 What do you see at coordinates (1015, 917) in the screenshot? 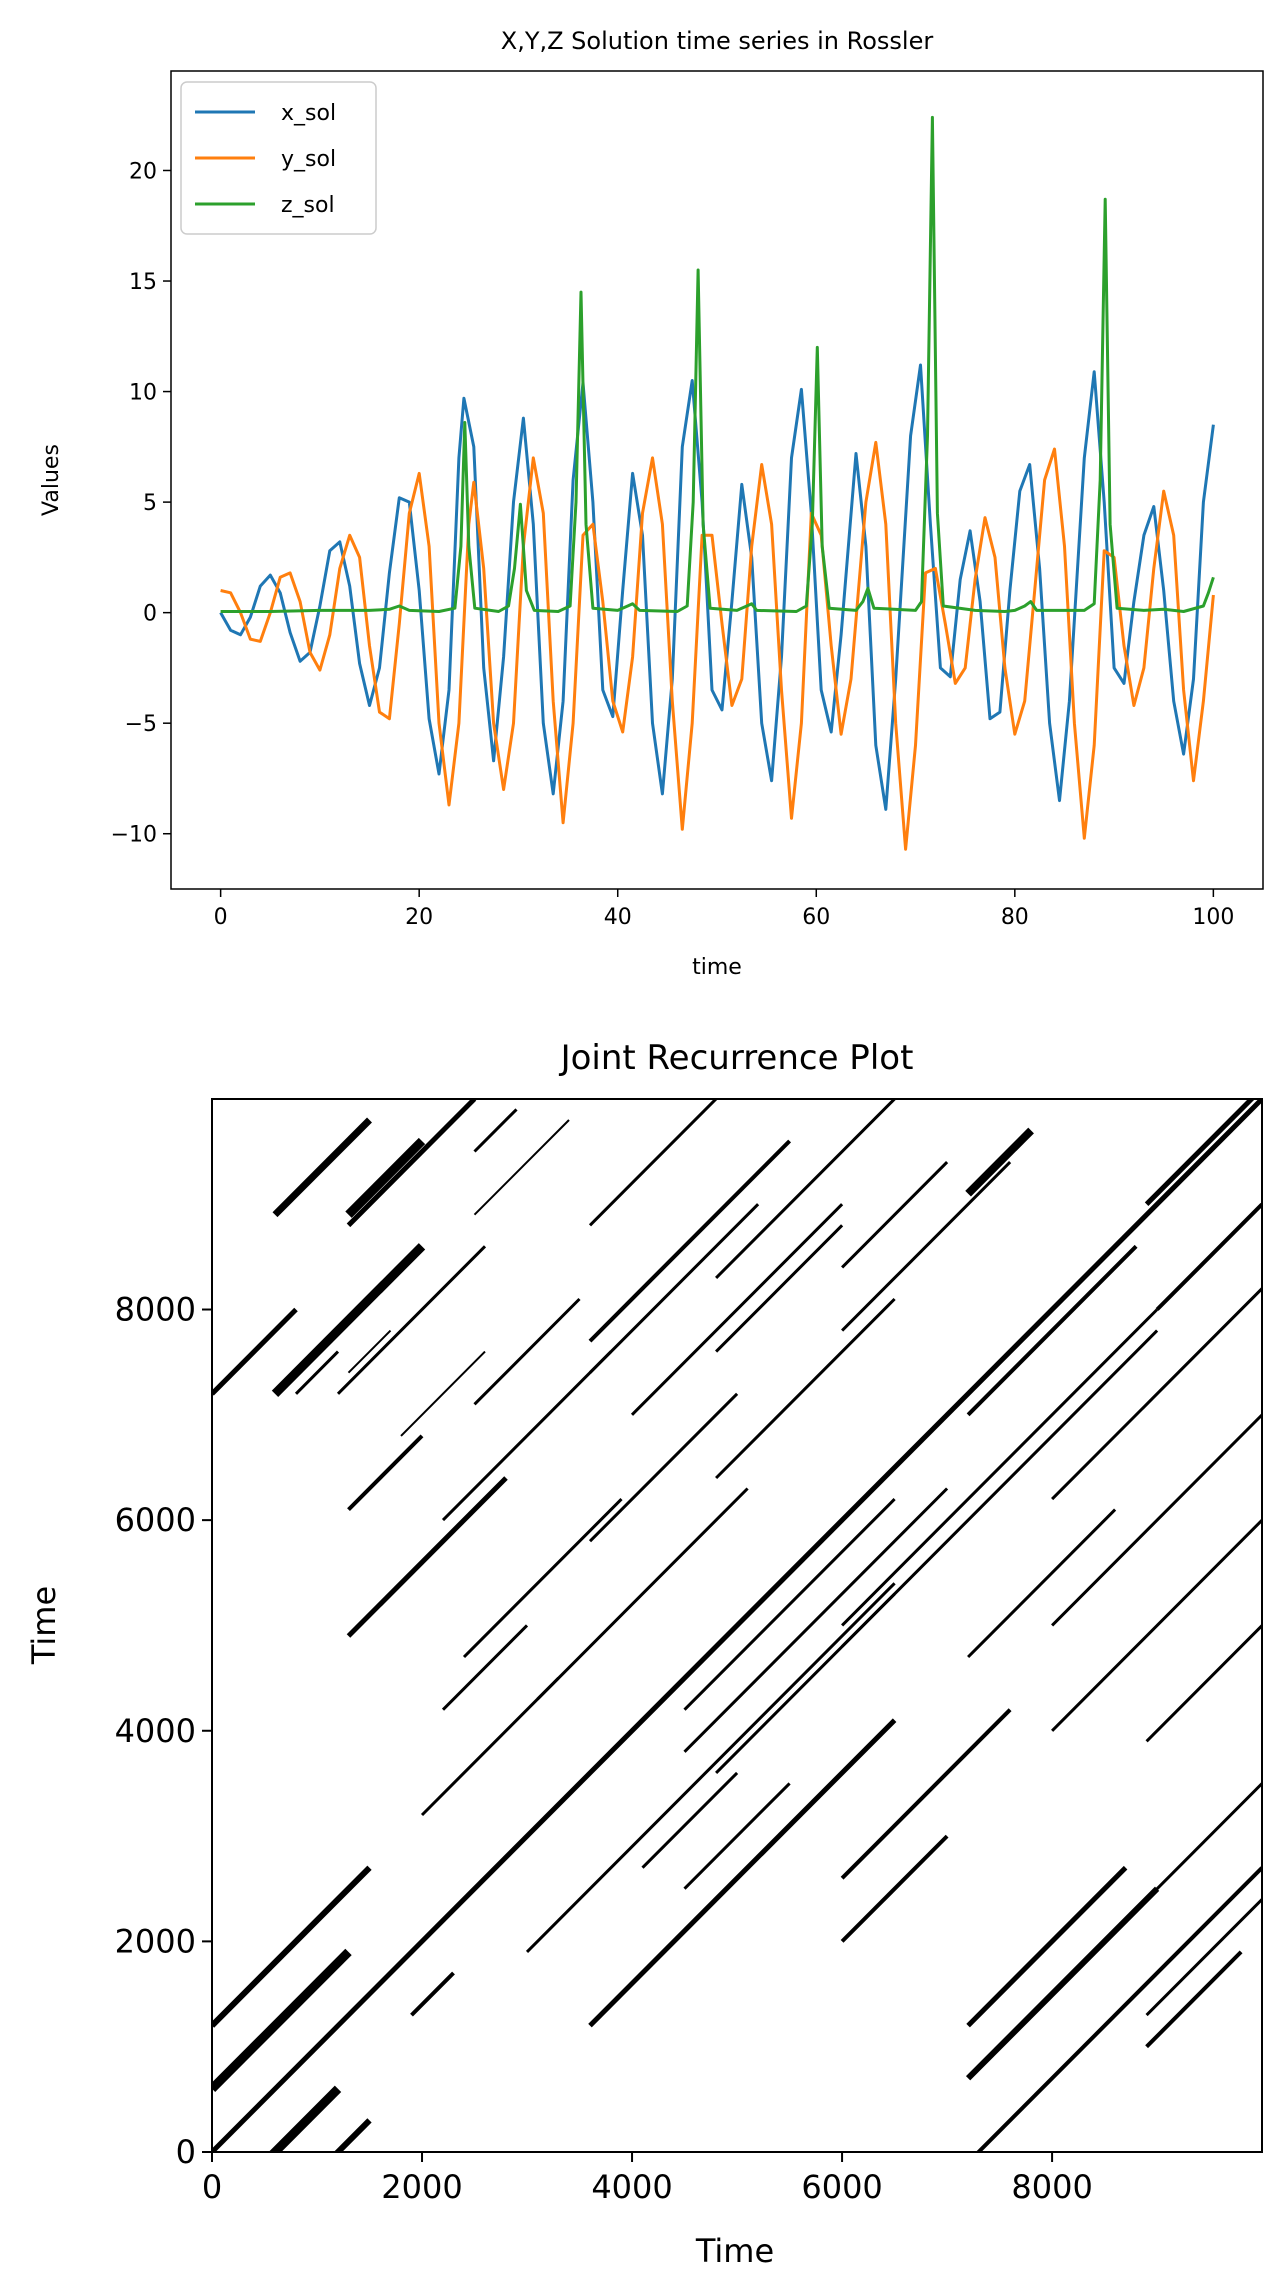
I see `x-tick-label: 80` at bounding box center [1015, 917].